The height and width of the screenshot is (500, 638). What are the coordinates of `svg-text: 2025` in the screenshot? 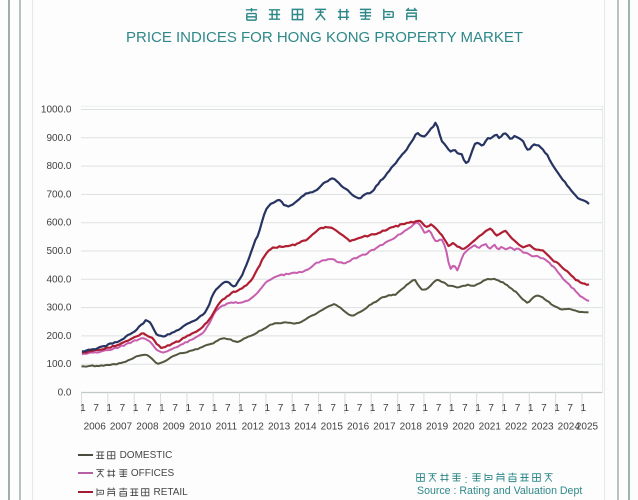 It's located at (587, 427).